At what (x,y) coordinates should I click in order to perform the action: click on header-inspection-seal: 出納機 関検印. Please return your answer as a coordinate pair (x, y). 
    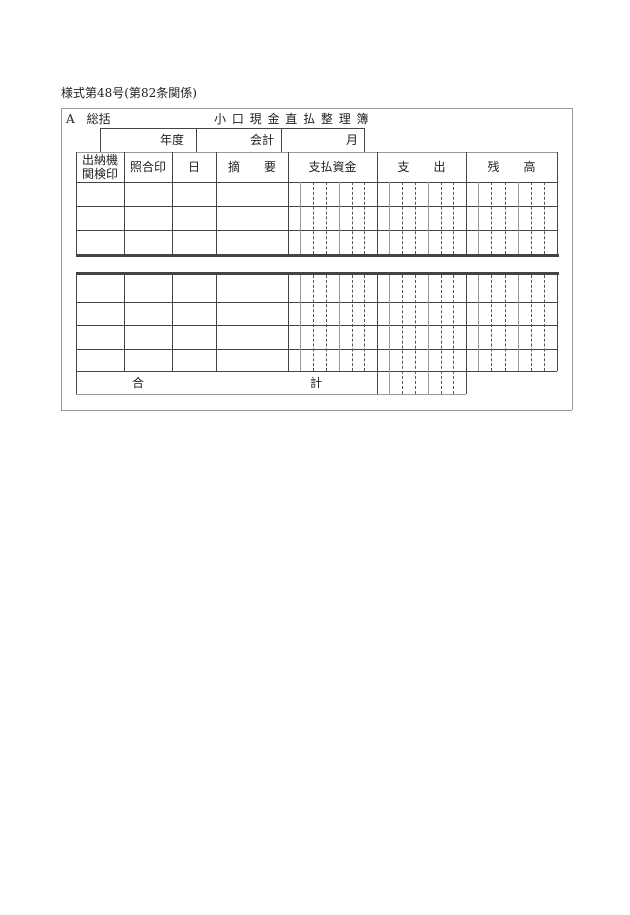
    Looking at the image, I should click on (99, 167).